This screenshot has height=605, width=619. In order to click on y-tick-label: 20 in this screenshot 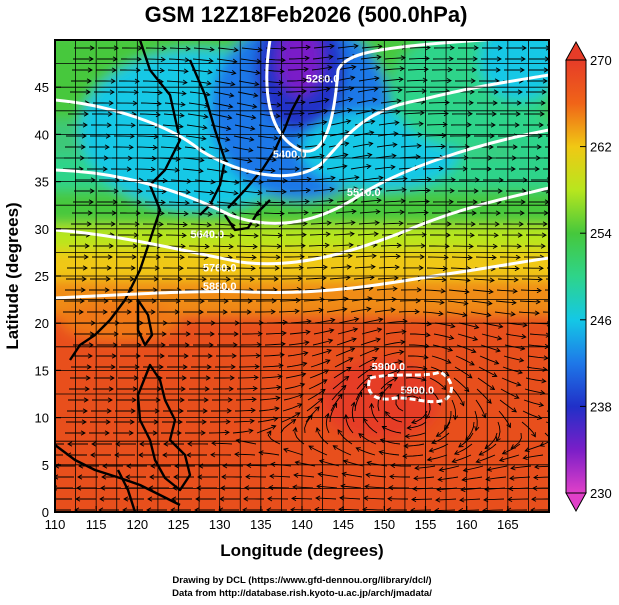, I will do `click(42, 323)`.